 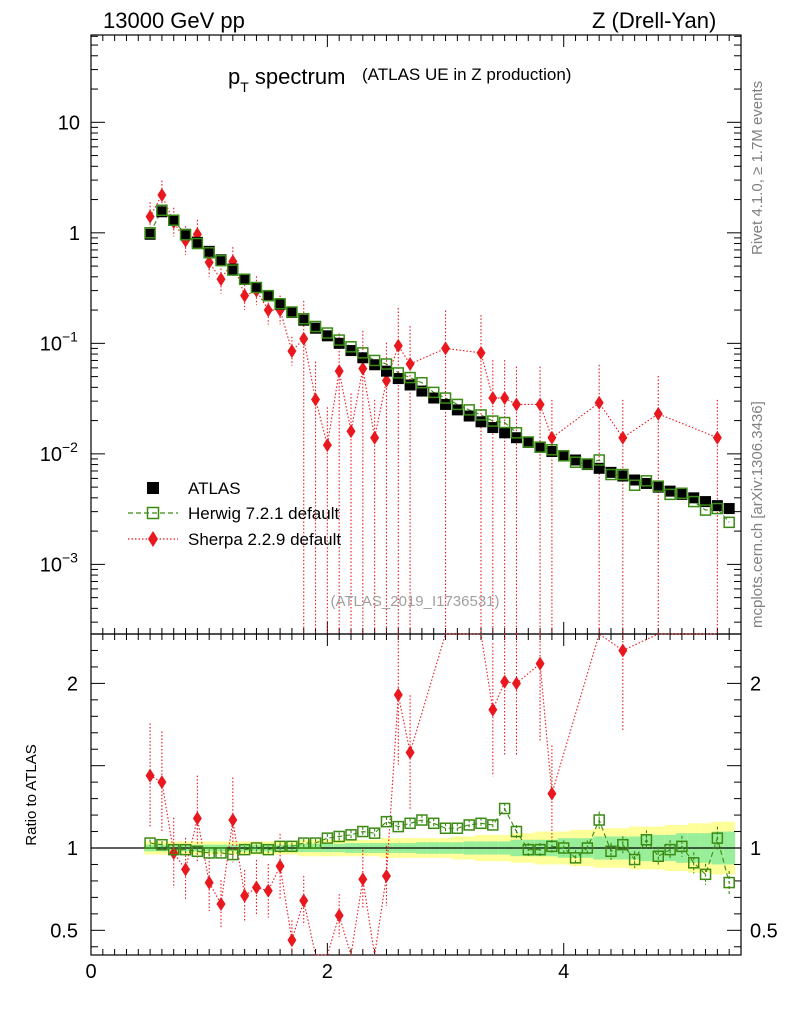 What do you see at coordinates (414, 601) in the screenshot?
I see `analysis-tag: (ATLAS_2019_I1736531)` at bounding box center [414, 601].